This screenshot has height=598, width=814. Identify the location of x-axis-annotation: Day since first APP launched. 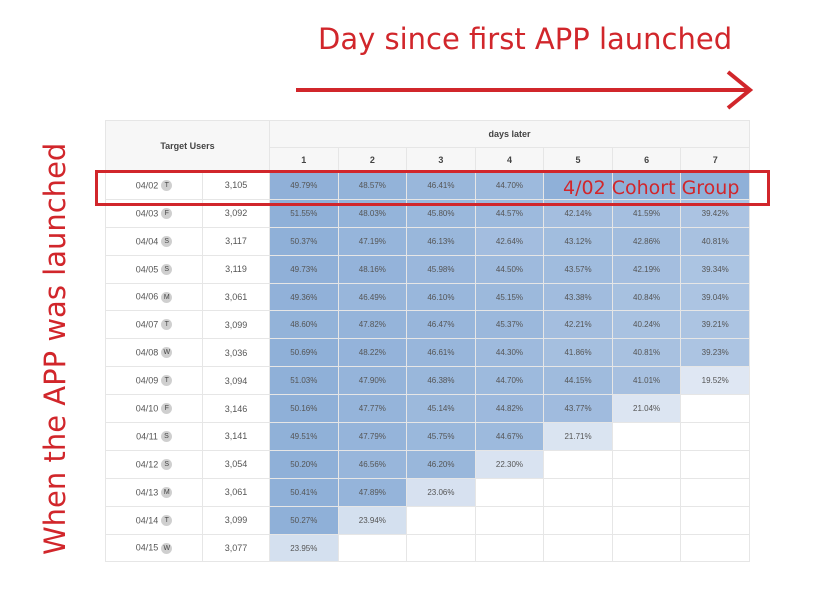
(525, 39).